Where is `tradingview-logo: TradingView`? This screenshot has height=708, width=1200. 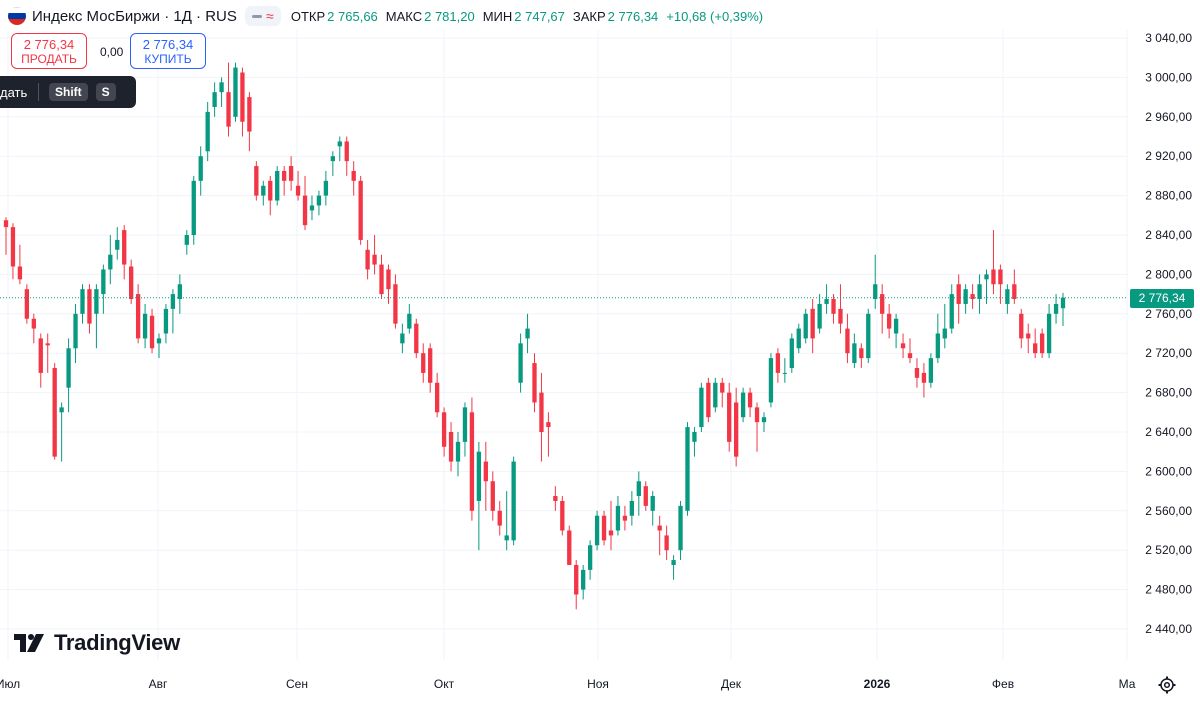 tradingview-logo: TradingView is located at coordinates (97, 643).